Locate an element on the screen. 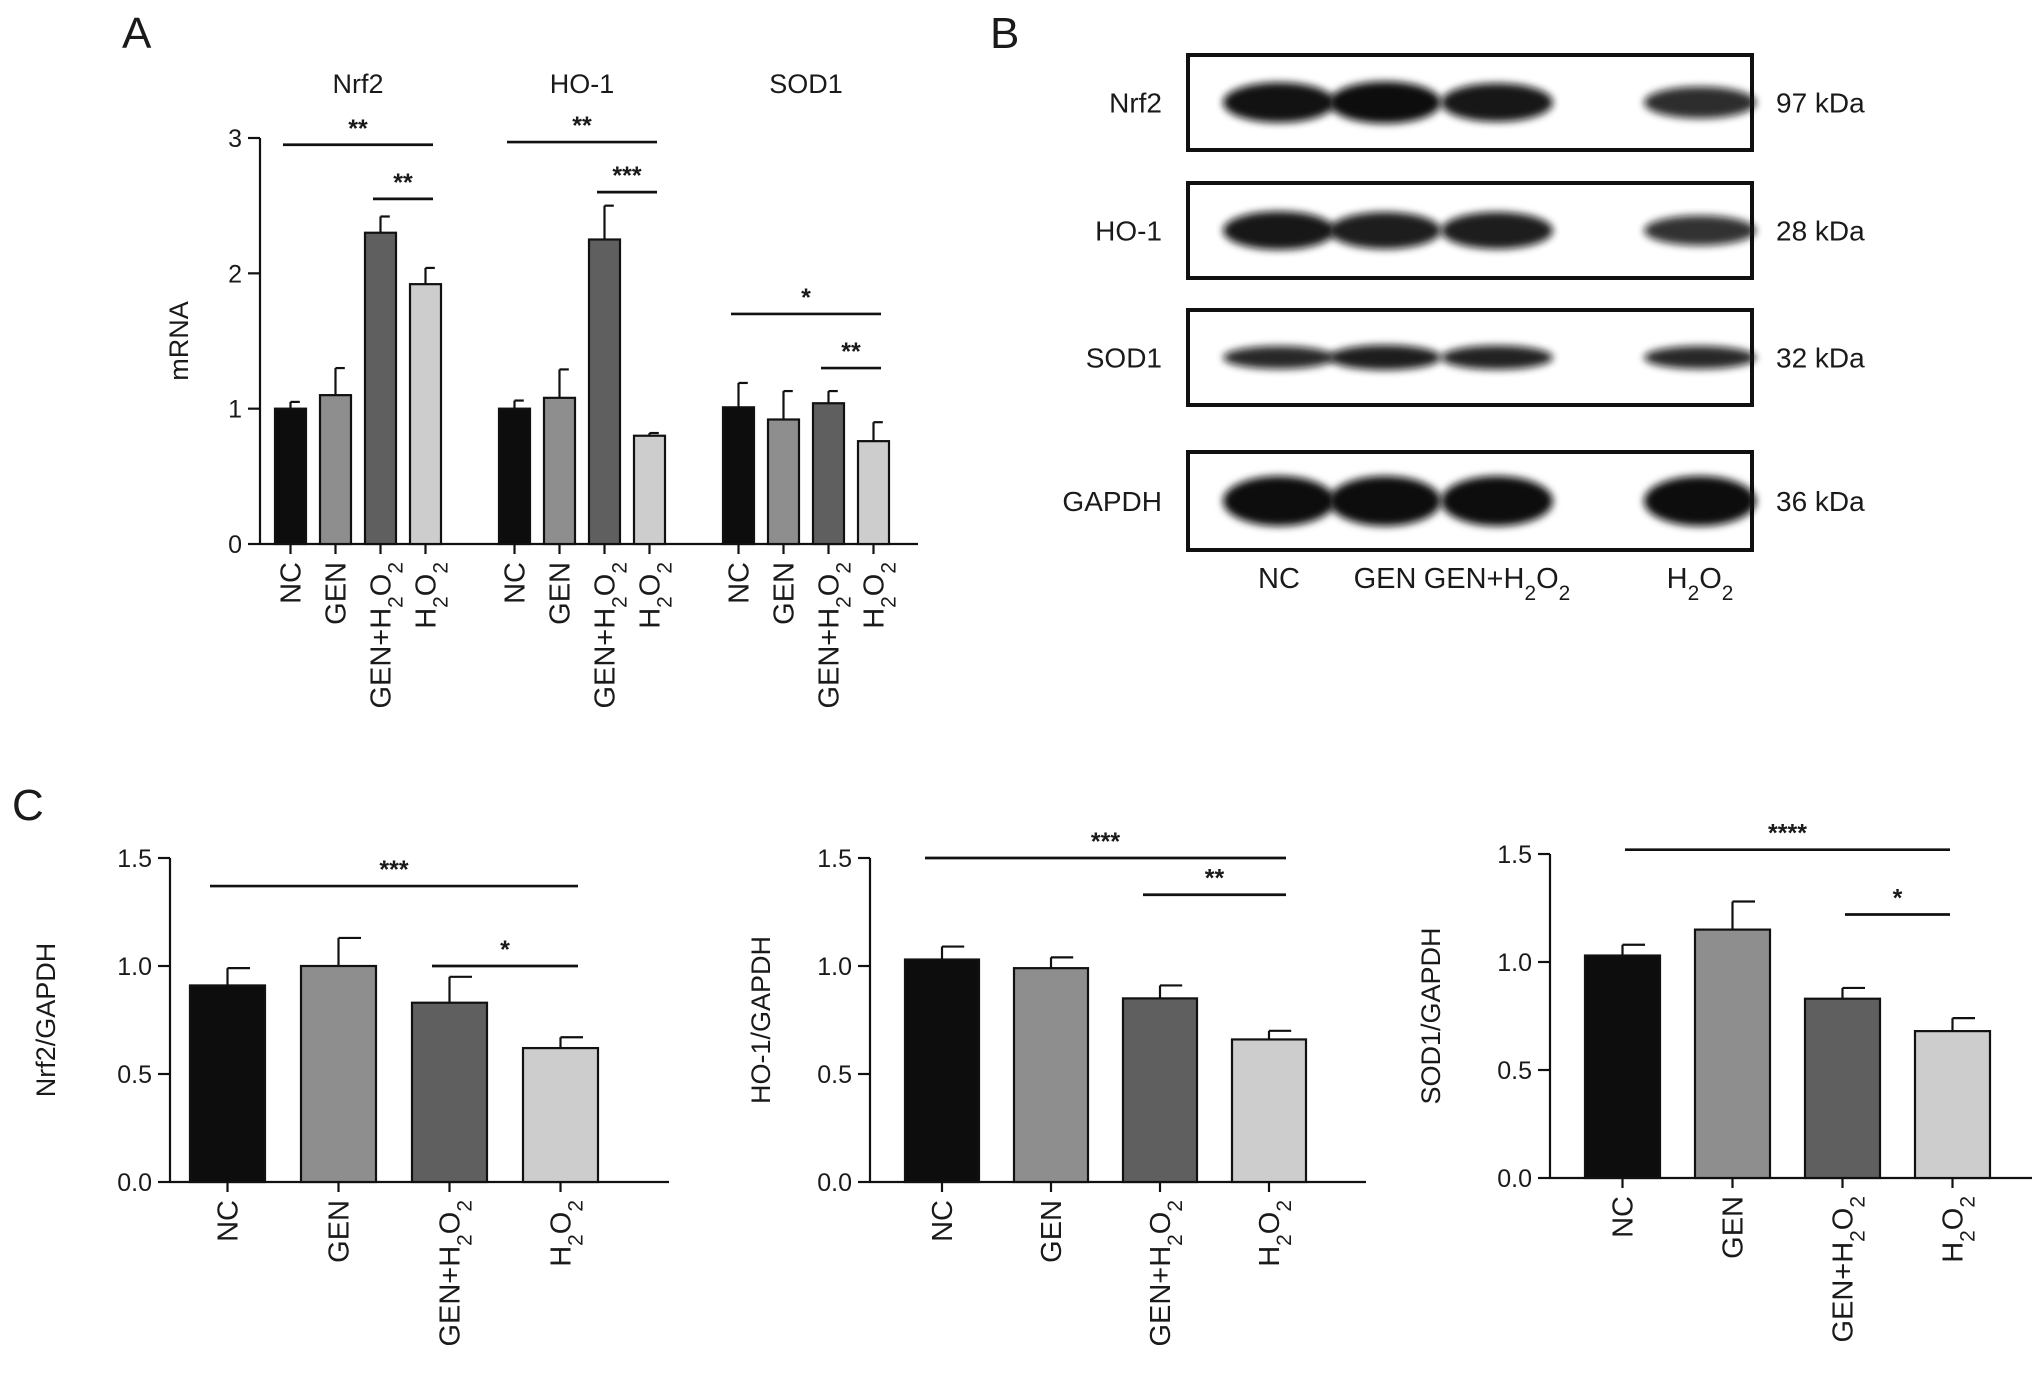 The width and height of the screenshot is (2032, 1385). blot-row-label: HO-1 is located at coordinates (1128, 231).